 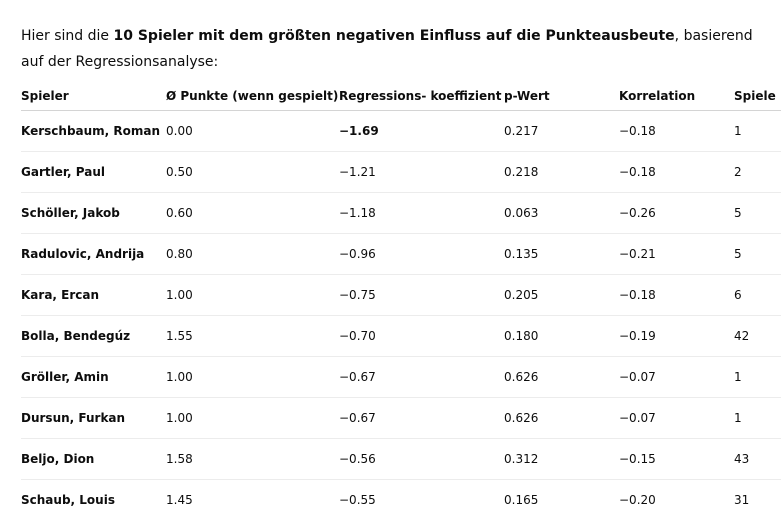 I want to click on cell-coefficient: −0.56, so click(x=421, y=459).